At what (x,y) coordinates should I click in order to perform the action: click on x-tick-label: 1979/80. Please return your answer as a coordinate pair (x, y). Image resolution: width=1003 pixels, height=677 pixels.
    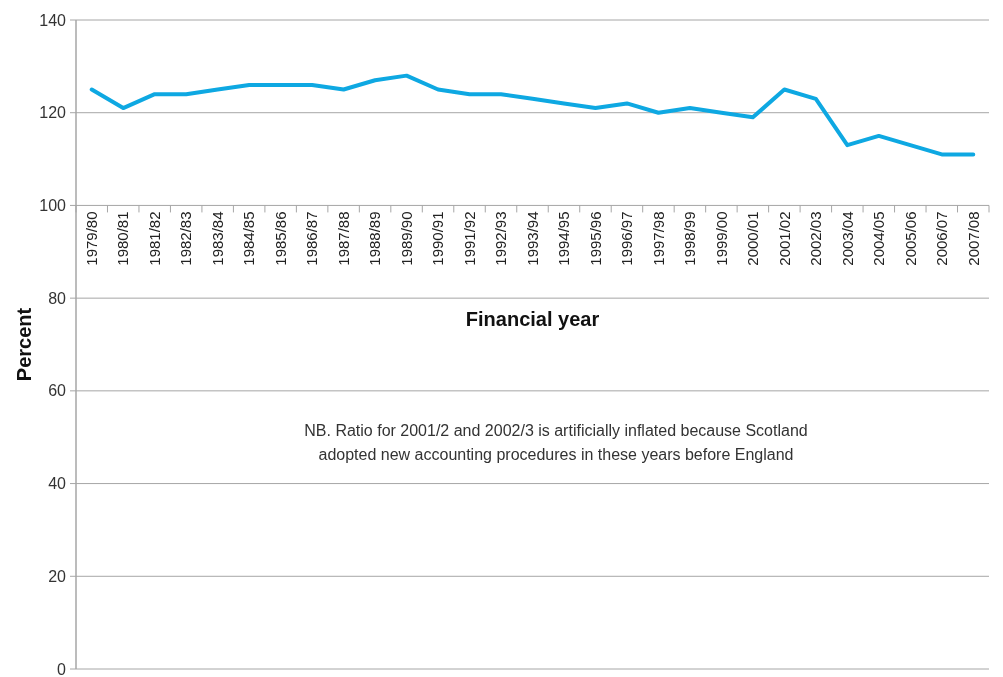
    Looking at the image, I should click on (91, 238).